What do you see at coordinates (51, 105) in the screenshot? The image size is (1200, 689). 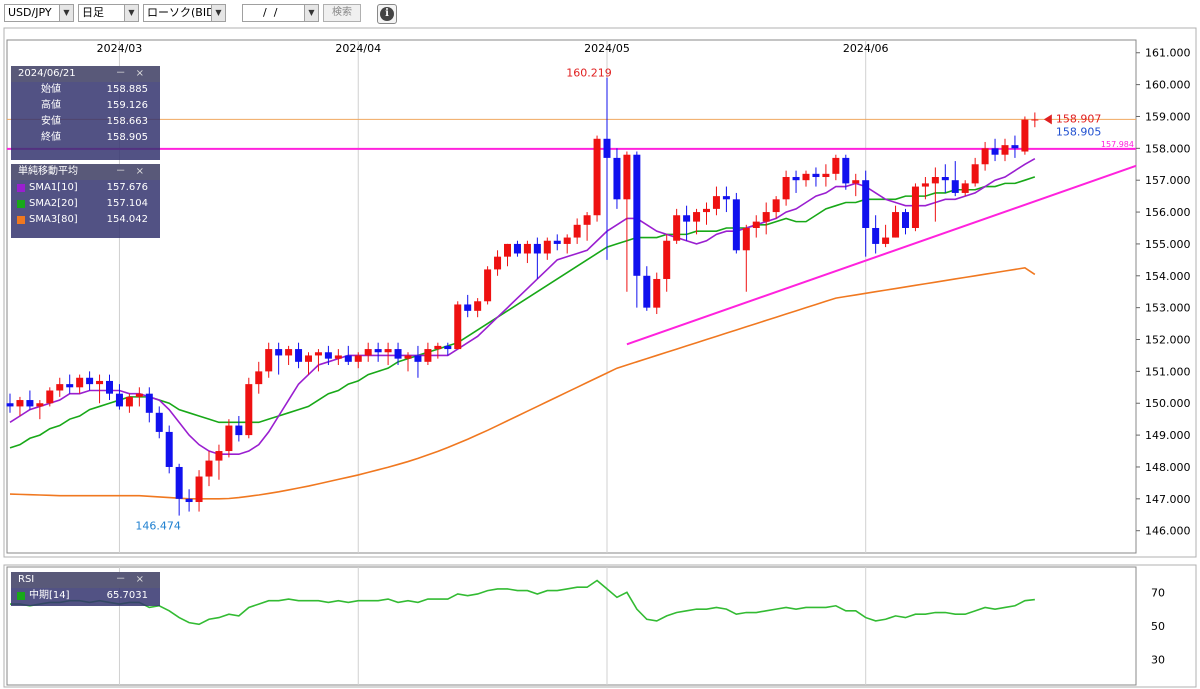 I see `ohlc-label: 高値` at bounding box center [51, 105].